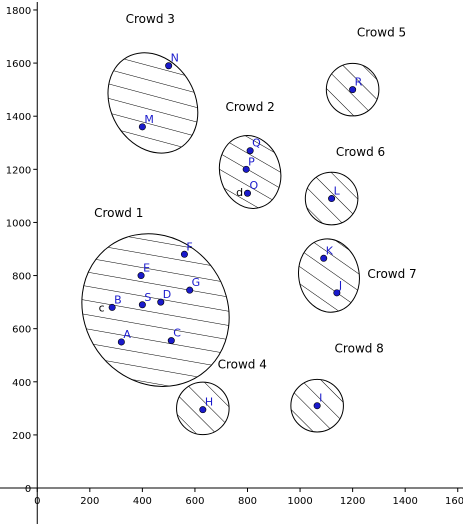 The height and width of the screenshot is (524, 463). What do you see at coordinates (360, 152) in the screenshot?
I see `crowd-label: Crowd 6` at bounding box center [360, 152].